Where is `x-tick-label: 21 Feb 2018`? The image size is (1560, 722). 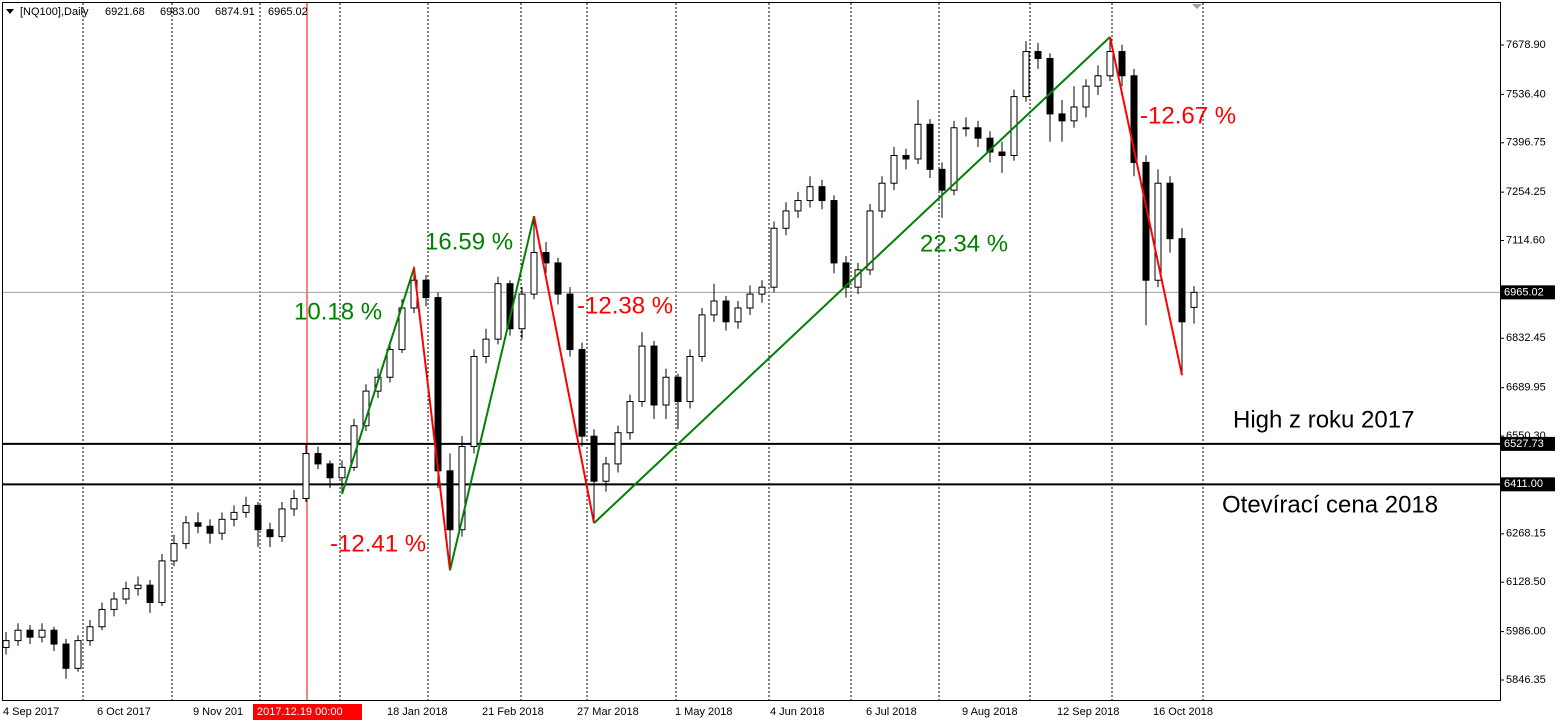
x-tick-label: 21 Feb 2018 is located at coordinates (513, 712).